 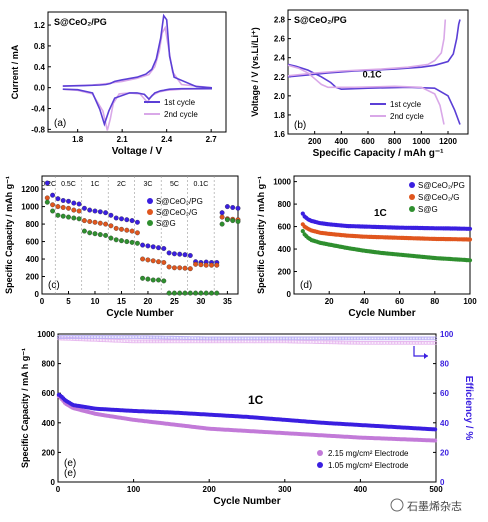 What do you see at coordinates (280, 39) in the screenshot?
I see `y-tick-label: 2.6` at bounding box center [280, 39].